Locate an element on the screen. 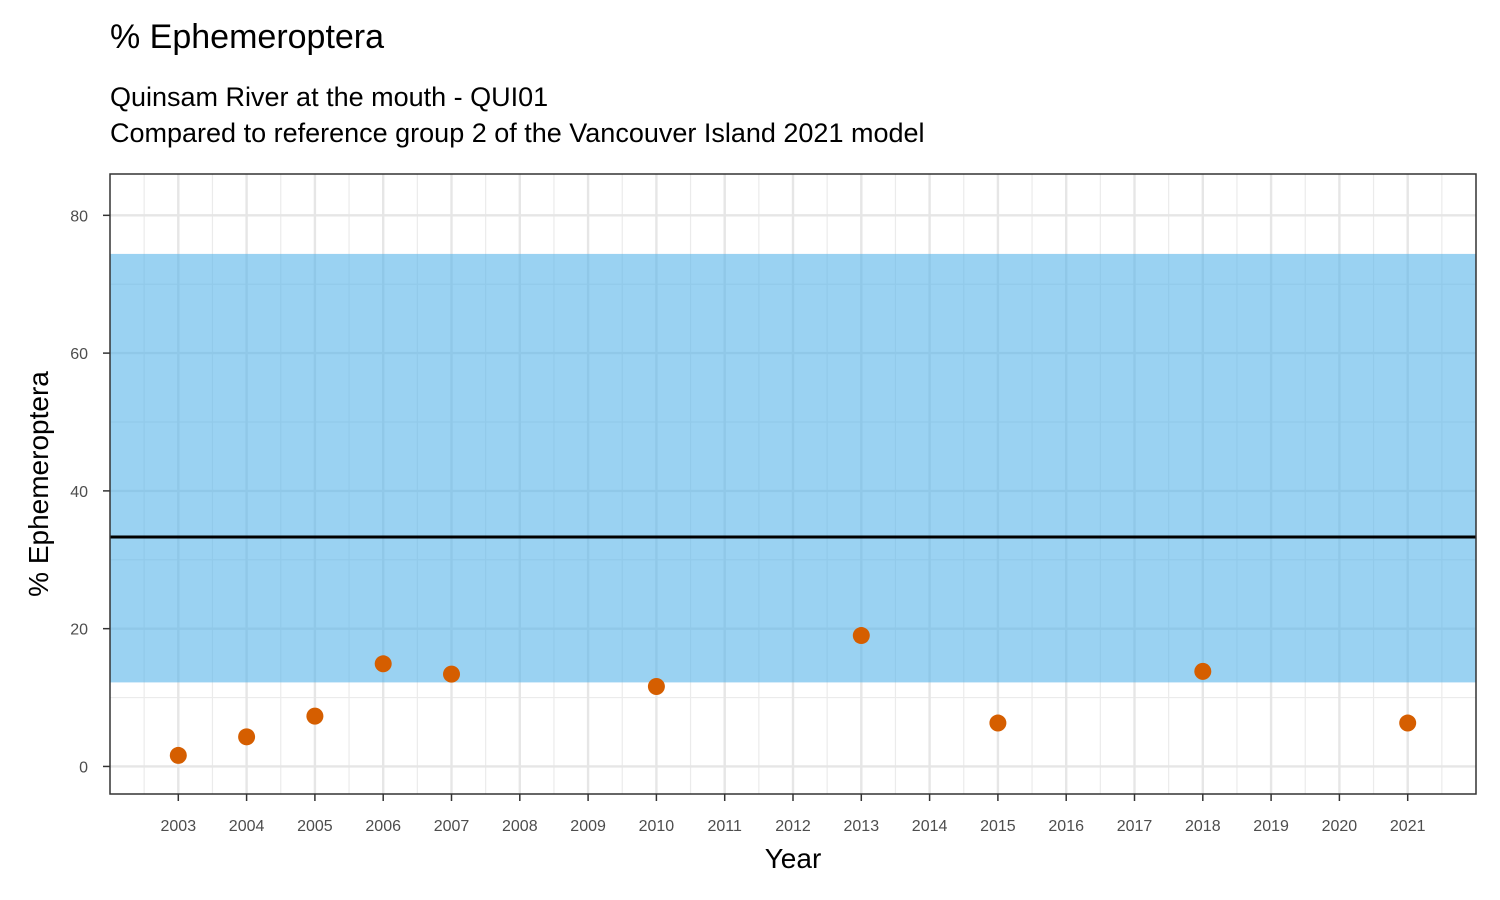 Image resolution: width=1500 pixels, height=900 pixels. x-tick-label: 2021 is located at coordinates (1408, 826).